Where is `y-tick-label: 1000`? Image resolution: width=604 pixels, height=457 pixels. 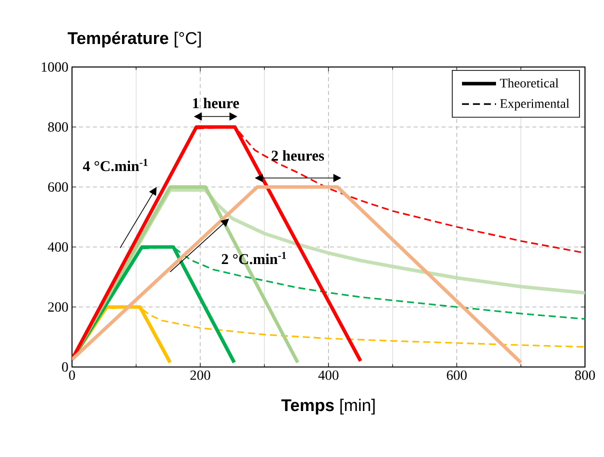 y-tick-label: 1000 is located at coordinates (55, 67).